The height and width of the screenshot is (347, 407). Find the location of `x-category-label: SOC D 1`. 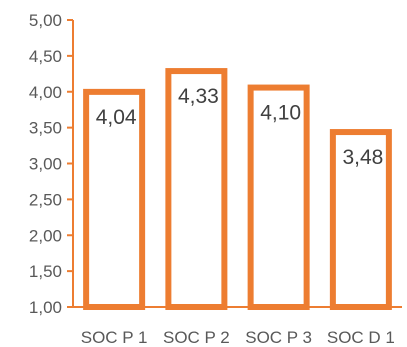

x-category-label: SOC D 1 is located at coordinates (361, 337).